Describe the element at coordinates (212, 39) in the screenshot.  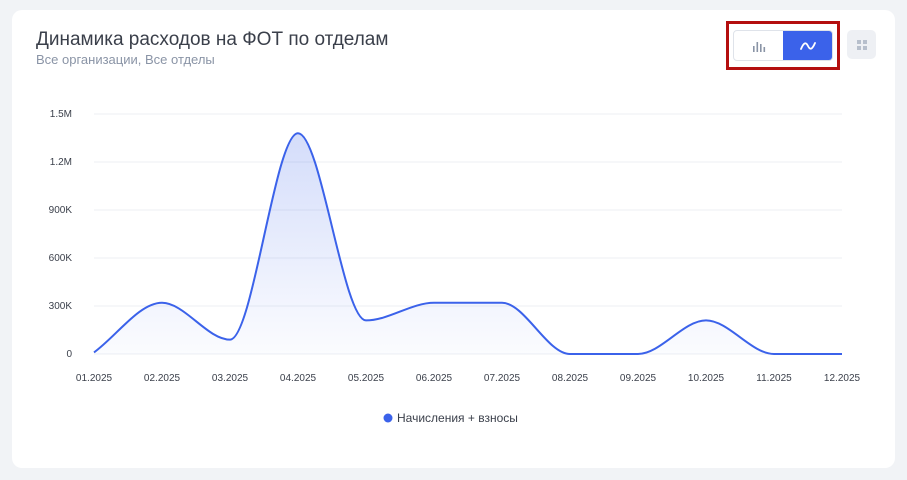
I see `page-title: Динамика расходов на ФОТ по отделам` at that location.